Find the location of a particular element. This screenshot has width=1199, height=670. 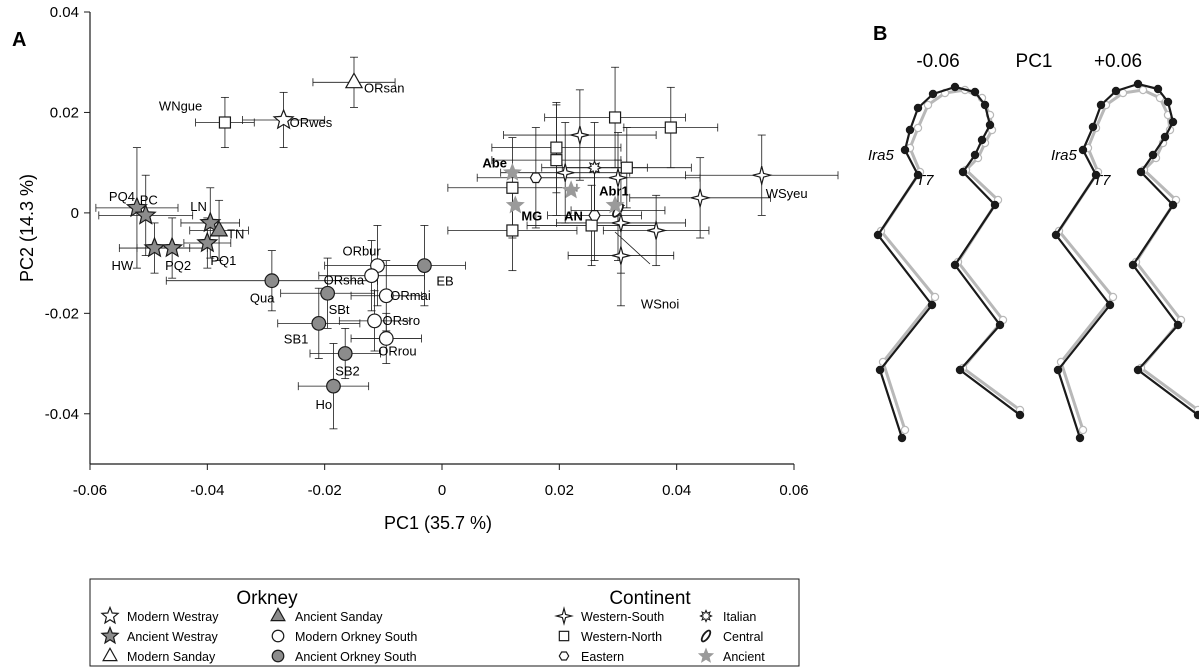

legend-label-central: Central is located at coordinates (743, 637).